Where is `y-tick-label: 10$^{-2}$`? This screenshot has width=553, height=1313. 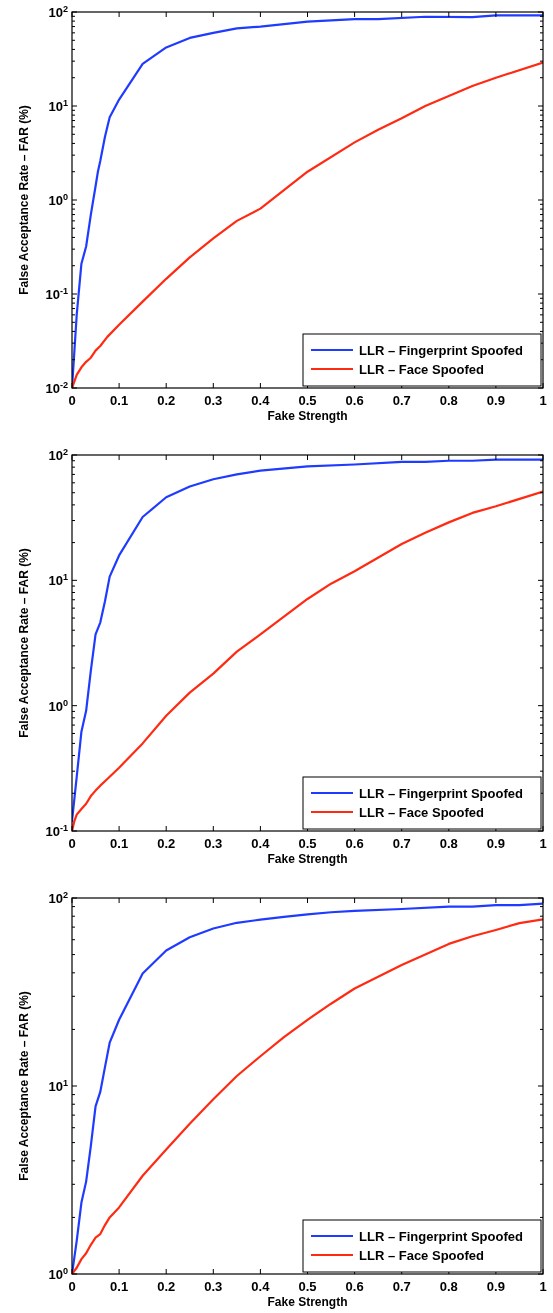
y-tick-label: 10$^{-2}$ is located at coordinates (56, 388).